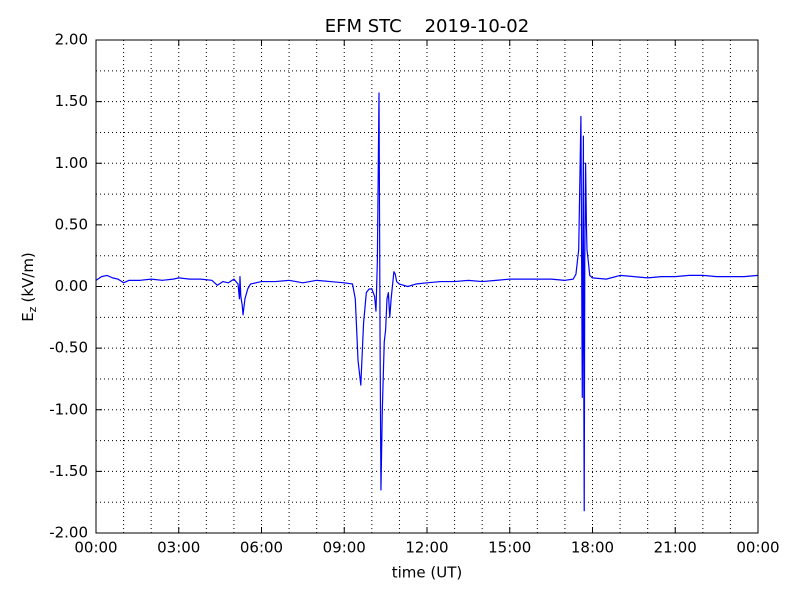  I want to click on y-axis-label: Ez (kV/m), so click(29, 287).